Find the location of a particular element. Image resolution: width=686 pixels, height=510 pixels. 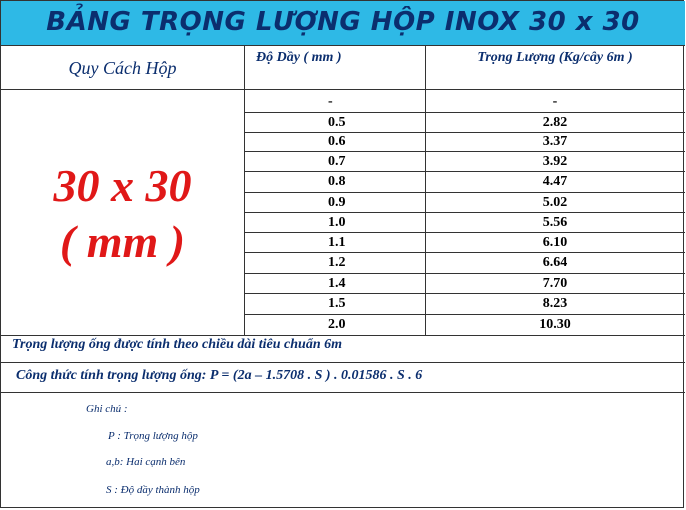

note-s: S : Độ dầy thành hộp is located at coordinates (153, 490).